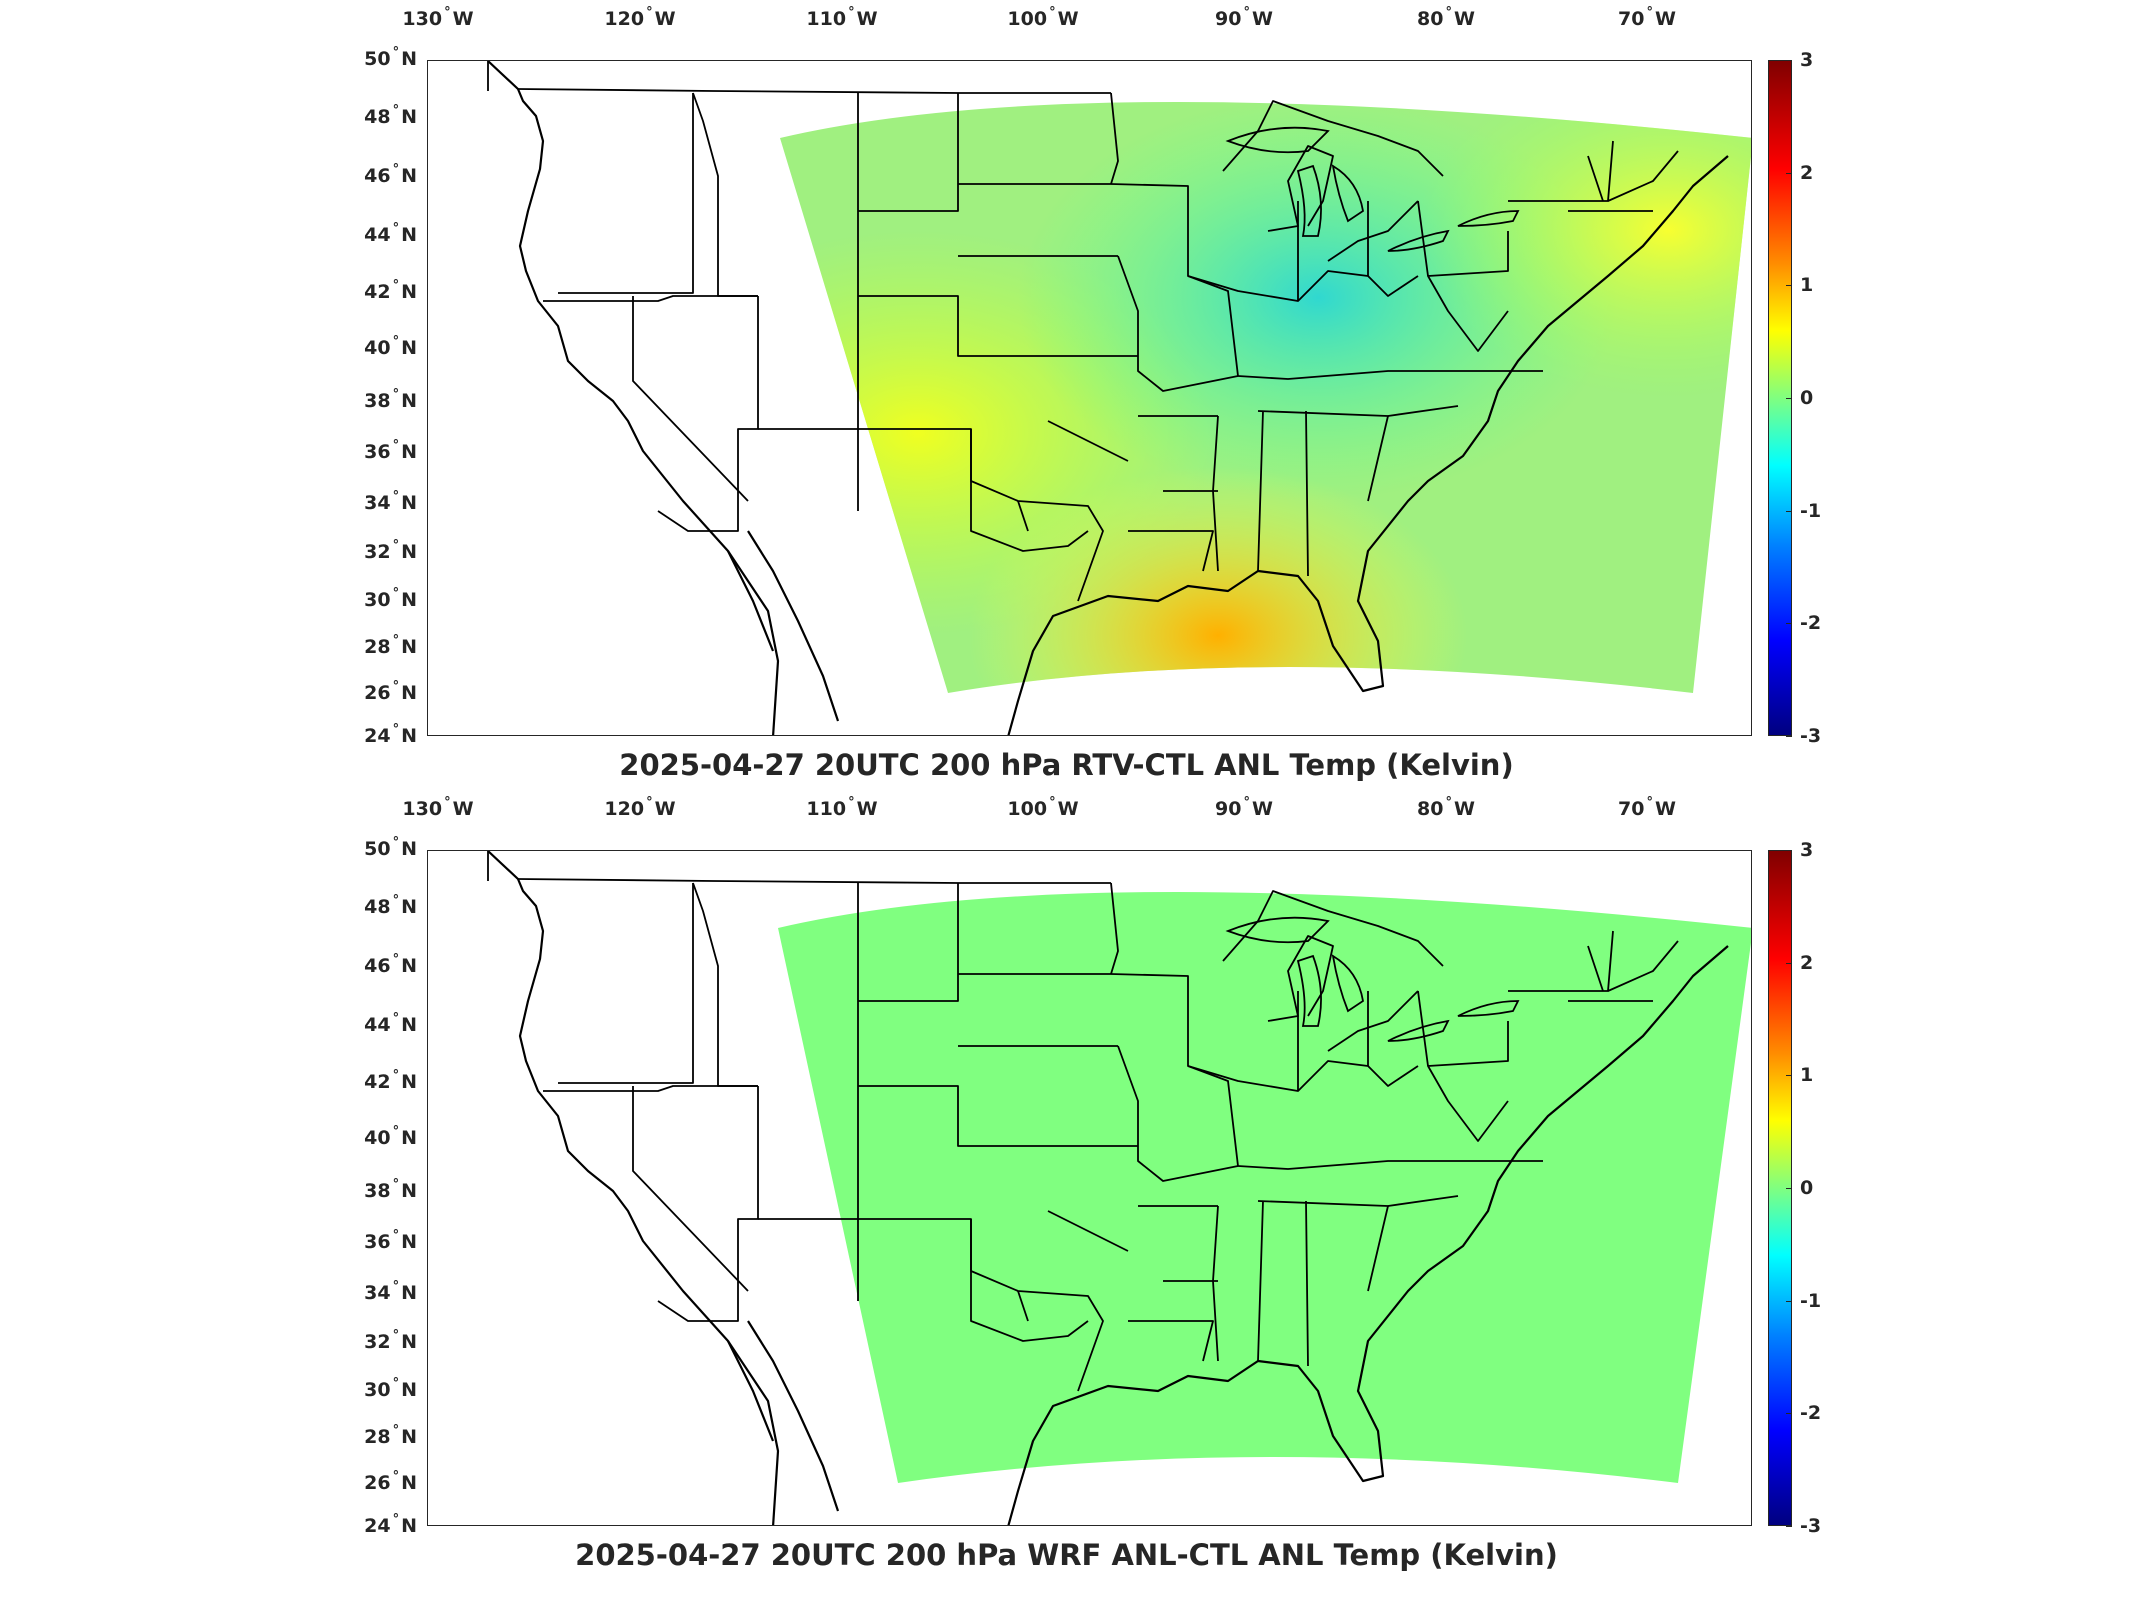  What do you see at coordinates (1811, 736) in the screenshot?
I see `colorbar-tick-label: -3` at bounding box center [1811, 736].